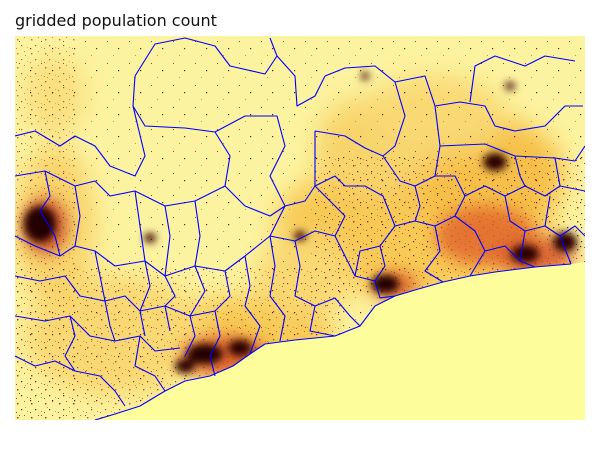 The height and width of the screenshot is (450, 600). I want to click on map-title: gridded population count, so click(116, 20).